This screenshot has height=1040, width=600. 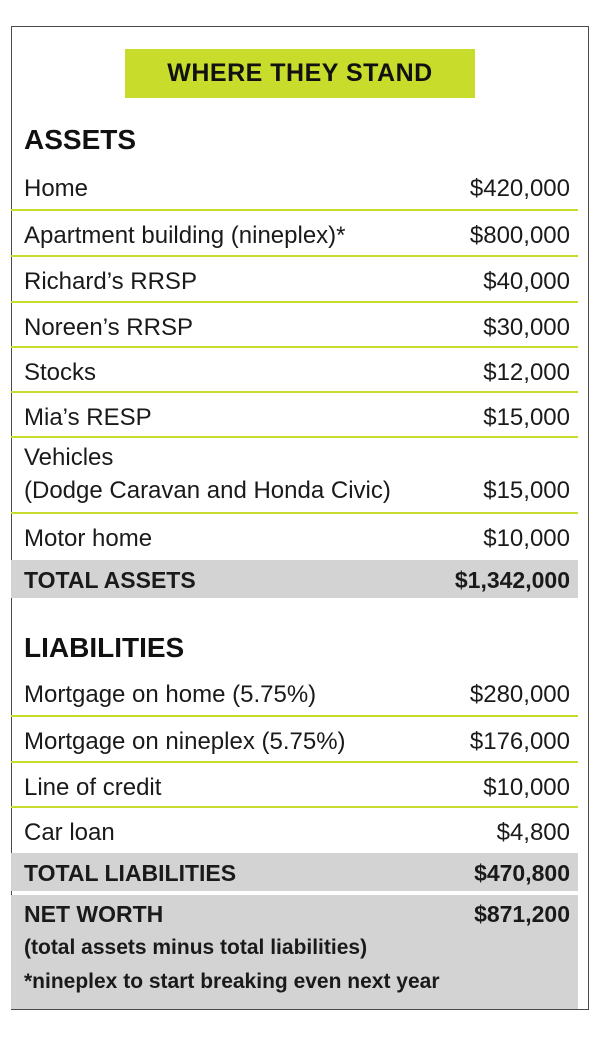 What do you see at coordinates (522, 914) in the screenshot?
I see `net-worth-amount: $871,200` at bounding box center [522, 914].